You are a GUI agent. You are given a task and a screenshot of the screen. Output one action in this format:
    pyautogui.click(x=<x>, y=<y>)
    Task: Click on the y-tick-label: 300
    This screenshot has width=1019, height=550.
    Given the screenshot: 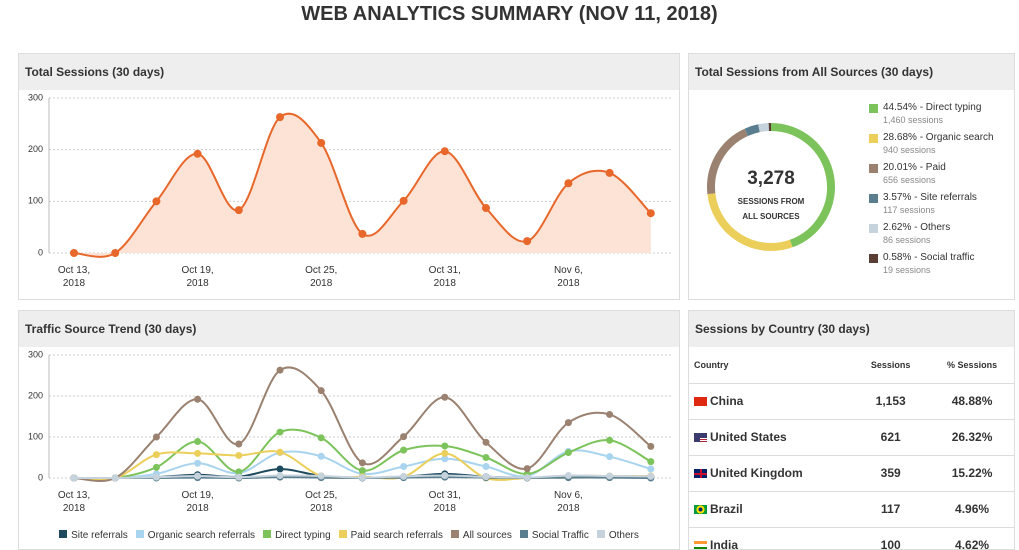 What is the action you would take?
    pyautogui.click(x=35, y=354)
    